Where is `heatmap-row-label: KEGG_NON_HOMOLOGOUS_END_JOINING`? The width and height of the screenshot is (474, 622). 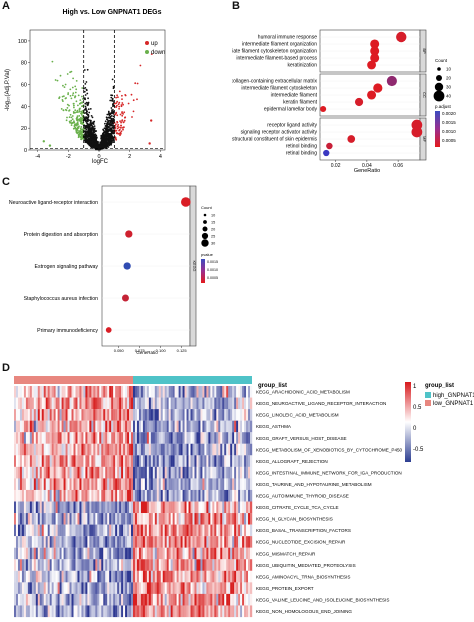 heatmap-row-label: KEGG_NON_HOMOLOGOUS_END_JOINING is located at coordinates (304, 611).